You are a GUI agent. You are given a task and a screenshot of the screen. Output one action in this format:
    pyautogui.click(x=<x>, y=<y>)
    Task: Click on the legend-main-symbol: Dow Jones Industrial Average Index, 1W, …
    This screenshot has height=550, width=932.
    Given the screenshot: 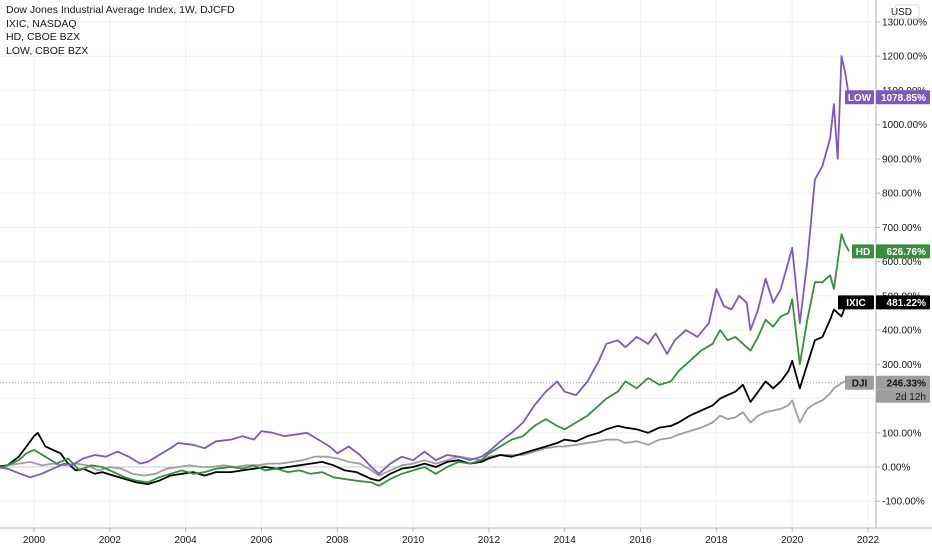 What is the action you would take?
    pyautogui.click(x=120, y=10)
    